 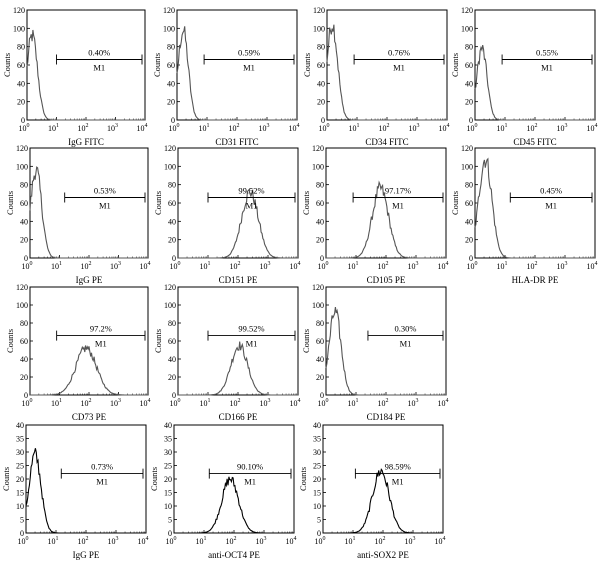 What do you see at coordinates (234, 555) in the screenshot?
I see `x-axis-label: anti-OCT4 PE` at bounding box center [234, 555].